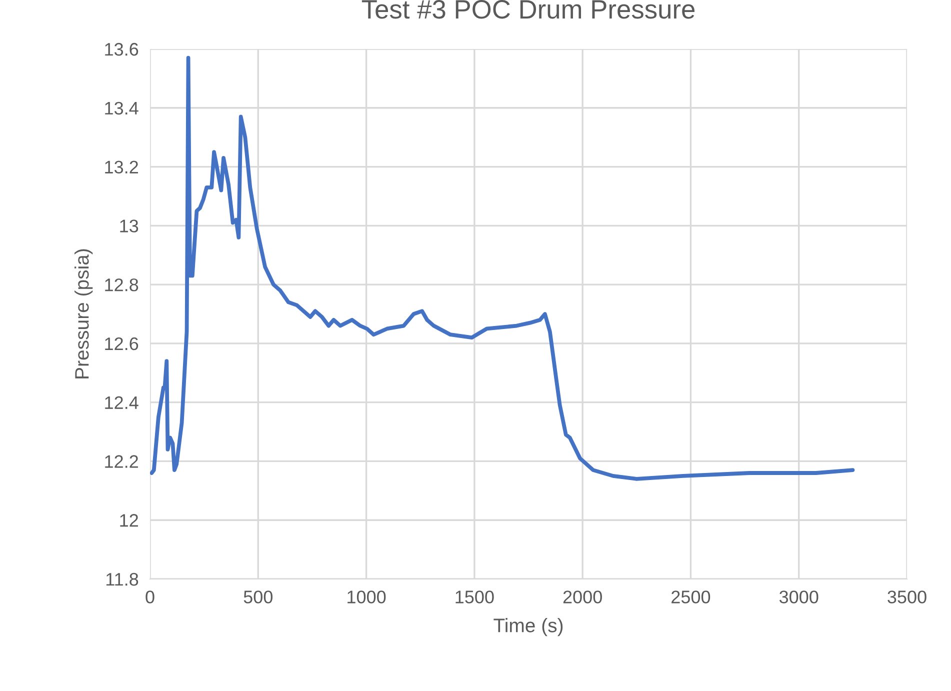 The width and height of the screenshot is (951, 691). What do you see at coordinates (121, 402) in the screenshot?
I see `y-tick-label: 12.4` at bounding box center [121, 402].